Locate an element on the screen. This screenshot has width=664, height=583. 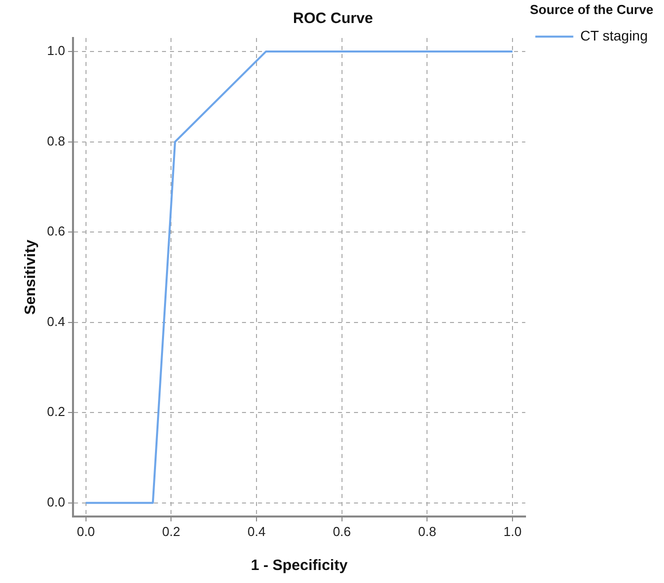
y-tick-label: 0.0 is located at coordinates (56, 502).